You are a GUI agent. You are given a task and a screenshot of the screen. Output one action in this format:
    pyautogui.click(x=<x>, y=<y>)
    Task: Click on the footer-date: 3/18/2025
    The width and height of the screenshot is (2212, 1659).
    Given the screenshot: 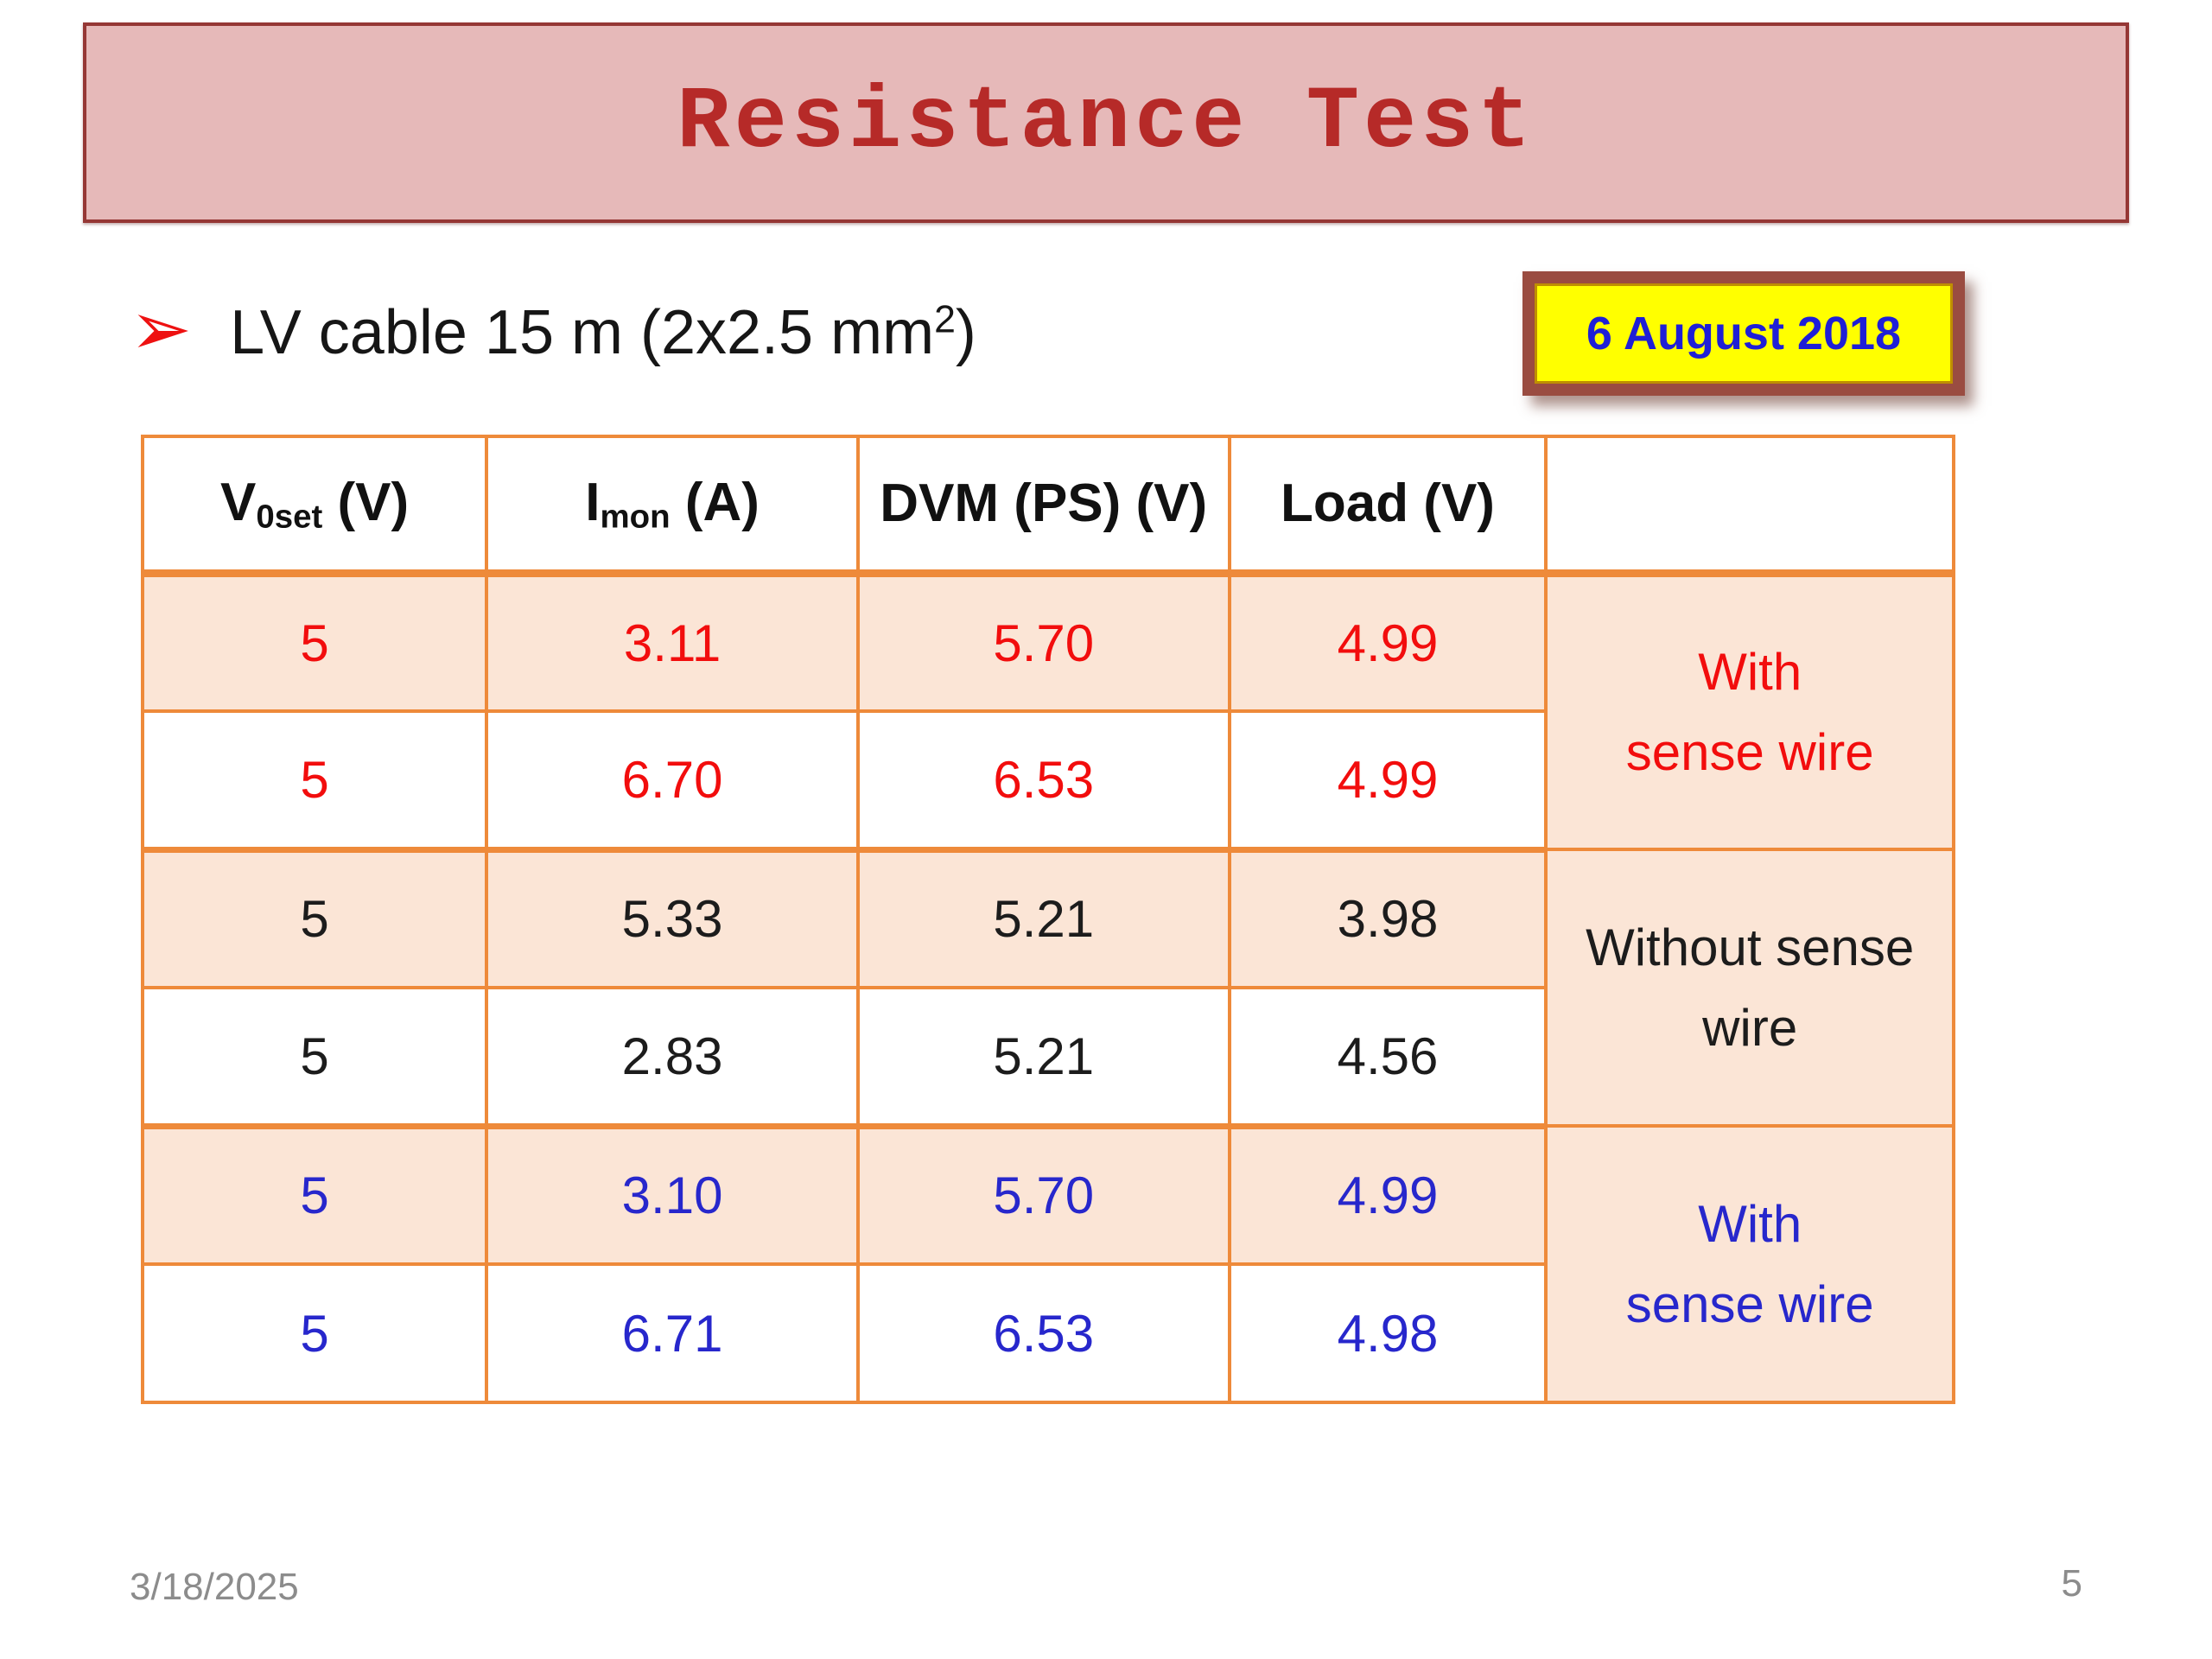 What is the action you would take?
    pyautogui.click(x=214, y=1587)
    